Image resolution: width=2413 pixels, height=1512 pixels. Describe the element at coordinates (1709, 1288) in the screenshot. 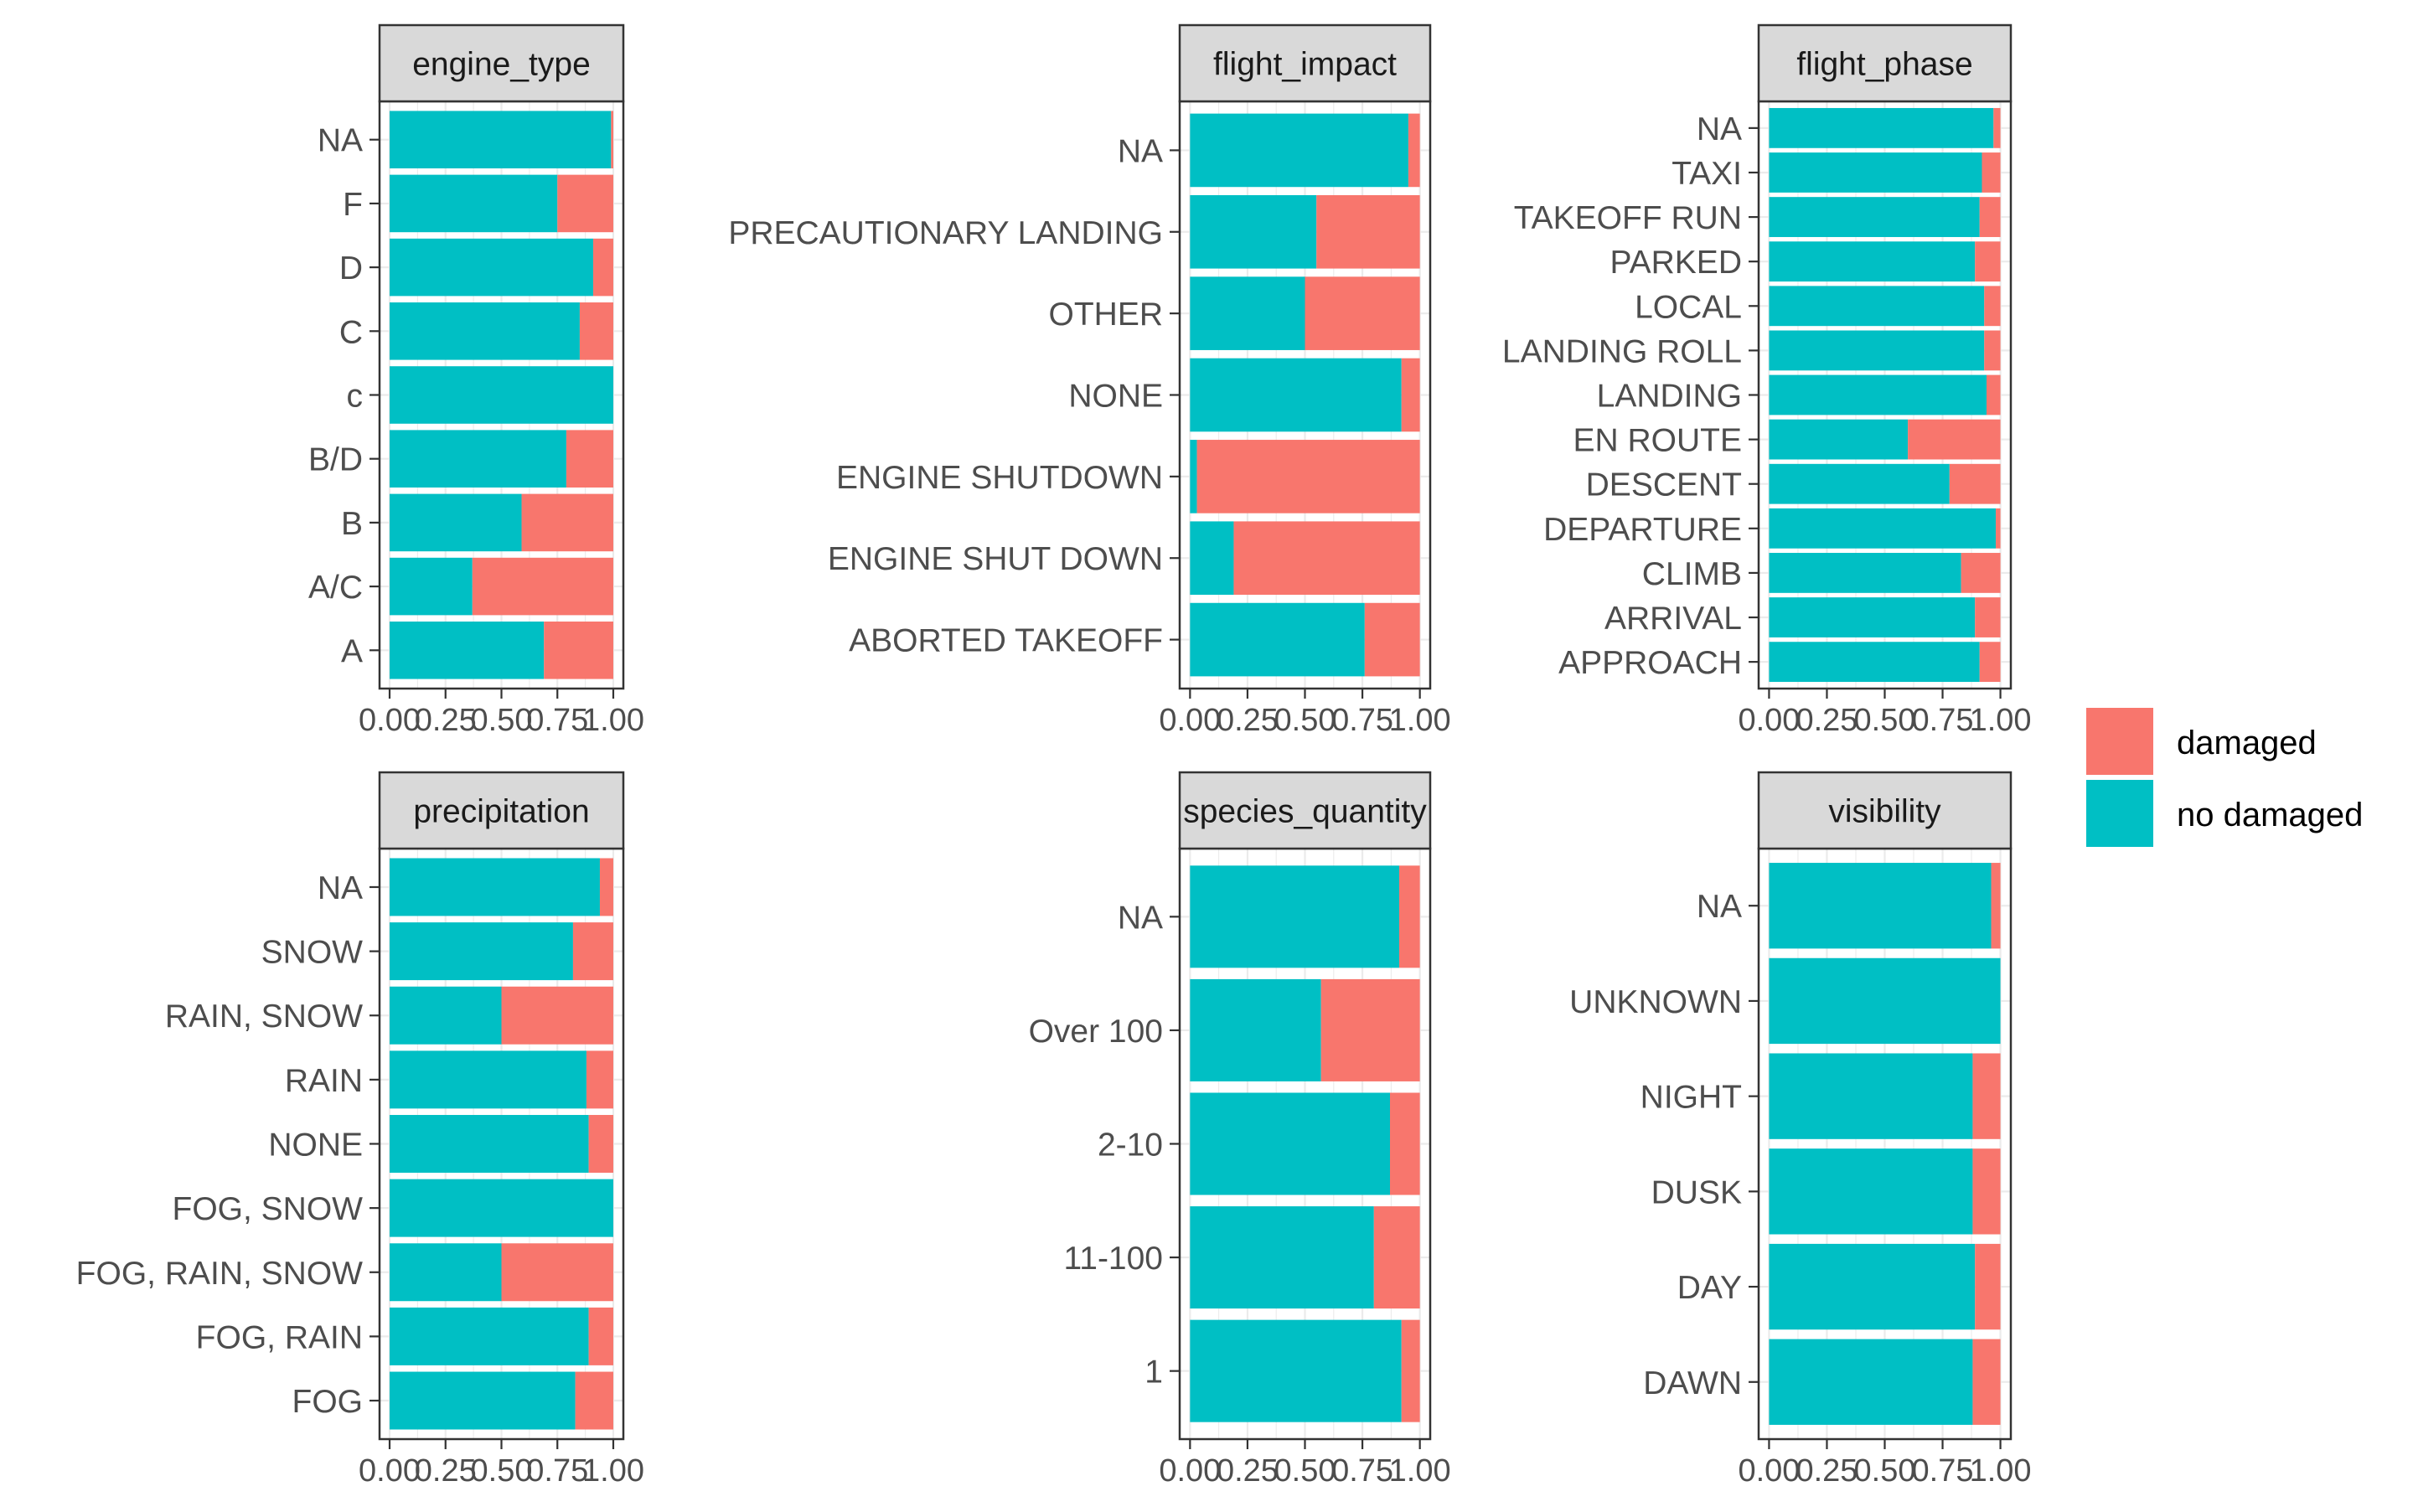

I see `y-tick-label-day: DAY` at that location.